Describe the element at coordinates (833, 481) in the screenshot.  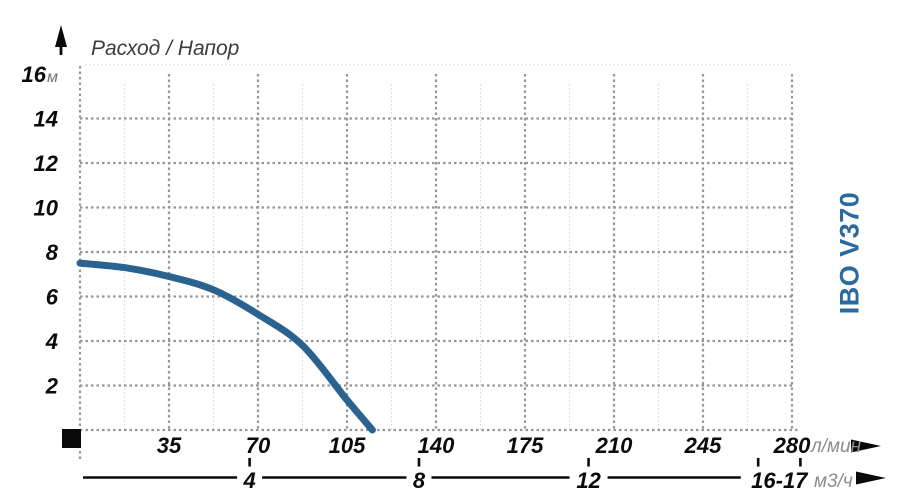
I see `secondary-axis-unit-label: м3/ч` at that location.